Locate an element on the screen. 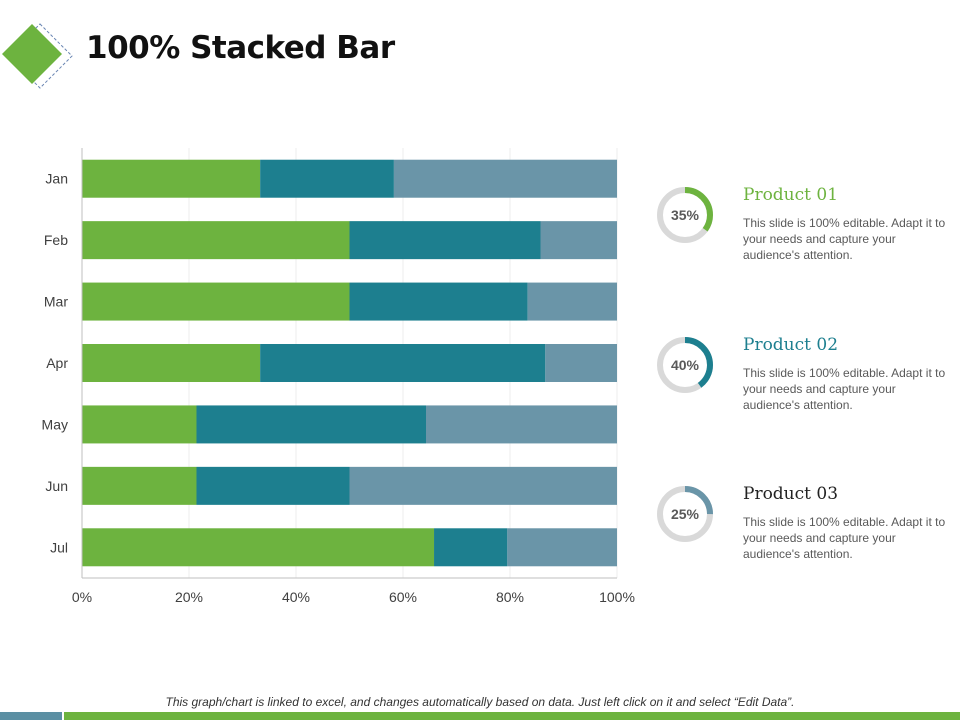 The image size is (960, 720). x-tick-label-1: 20% is located at coordinates (189, 597).